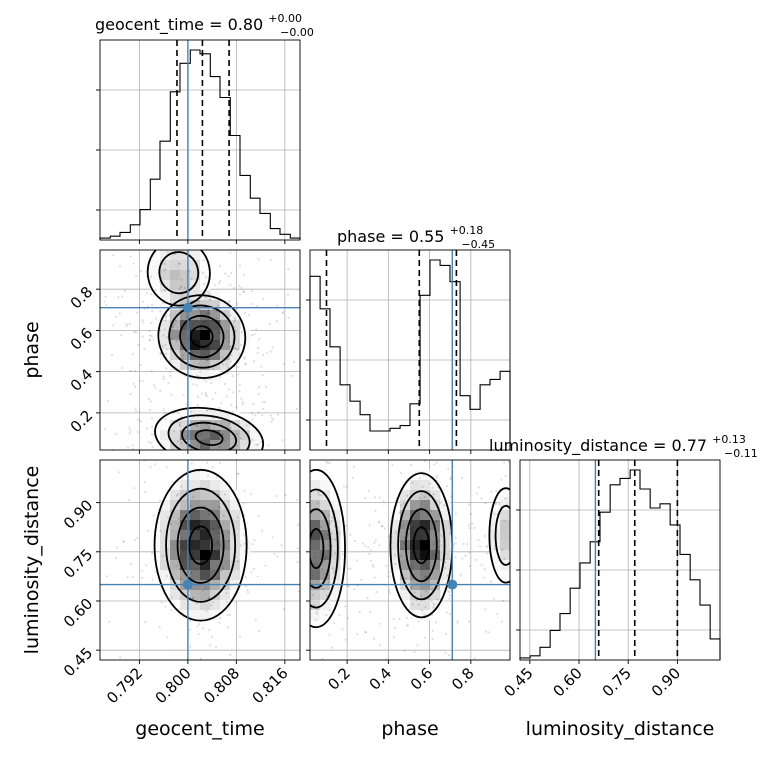  Describe the element at coordinates (620, 560) in the screenshot. I see `hist-luminosity-distance-frame` at that location.